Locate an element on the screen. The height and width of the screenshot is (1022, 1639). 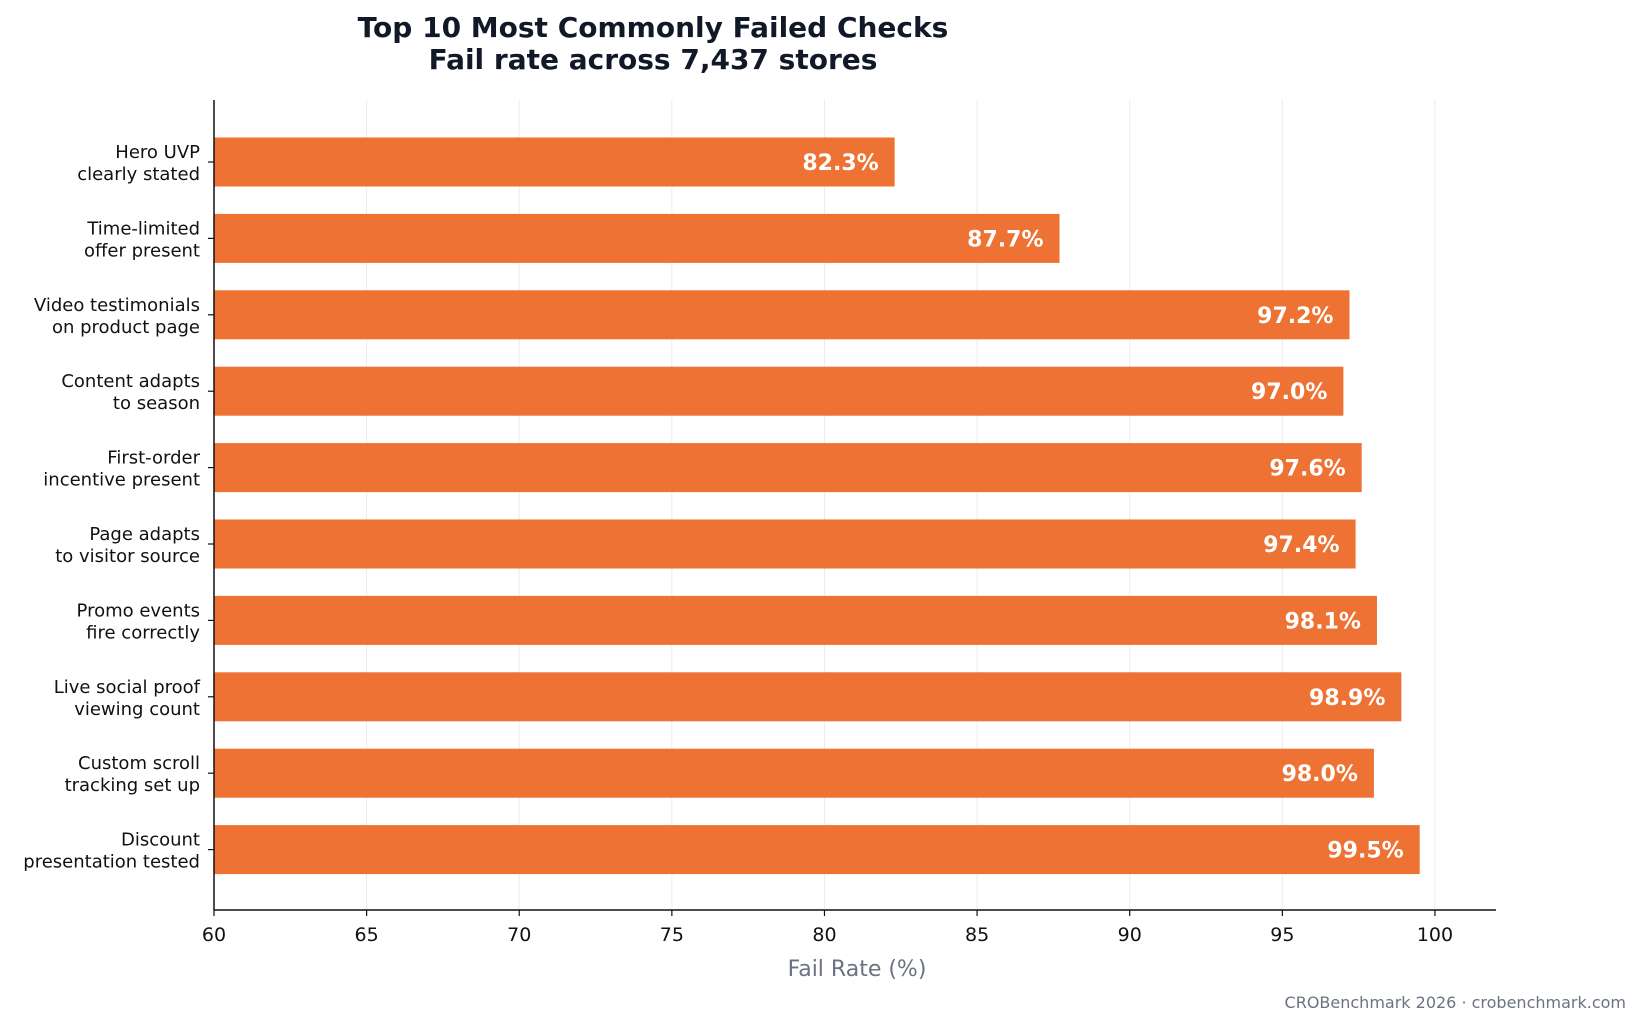
category-label-line: Discount is located at coordinates (160, 840).